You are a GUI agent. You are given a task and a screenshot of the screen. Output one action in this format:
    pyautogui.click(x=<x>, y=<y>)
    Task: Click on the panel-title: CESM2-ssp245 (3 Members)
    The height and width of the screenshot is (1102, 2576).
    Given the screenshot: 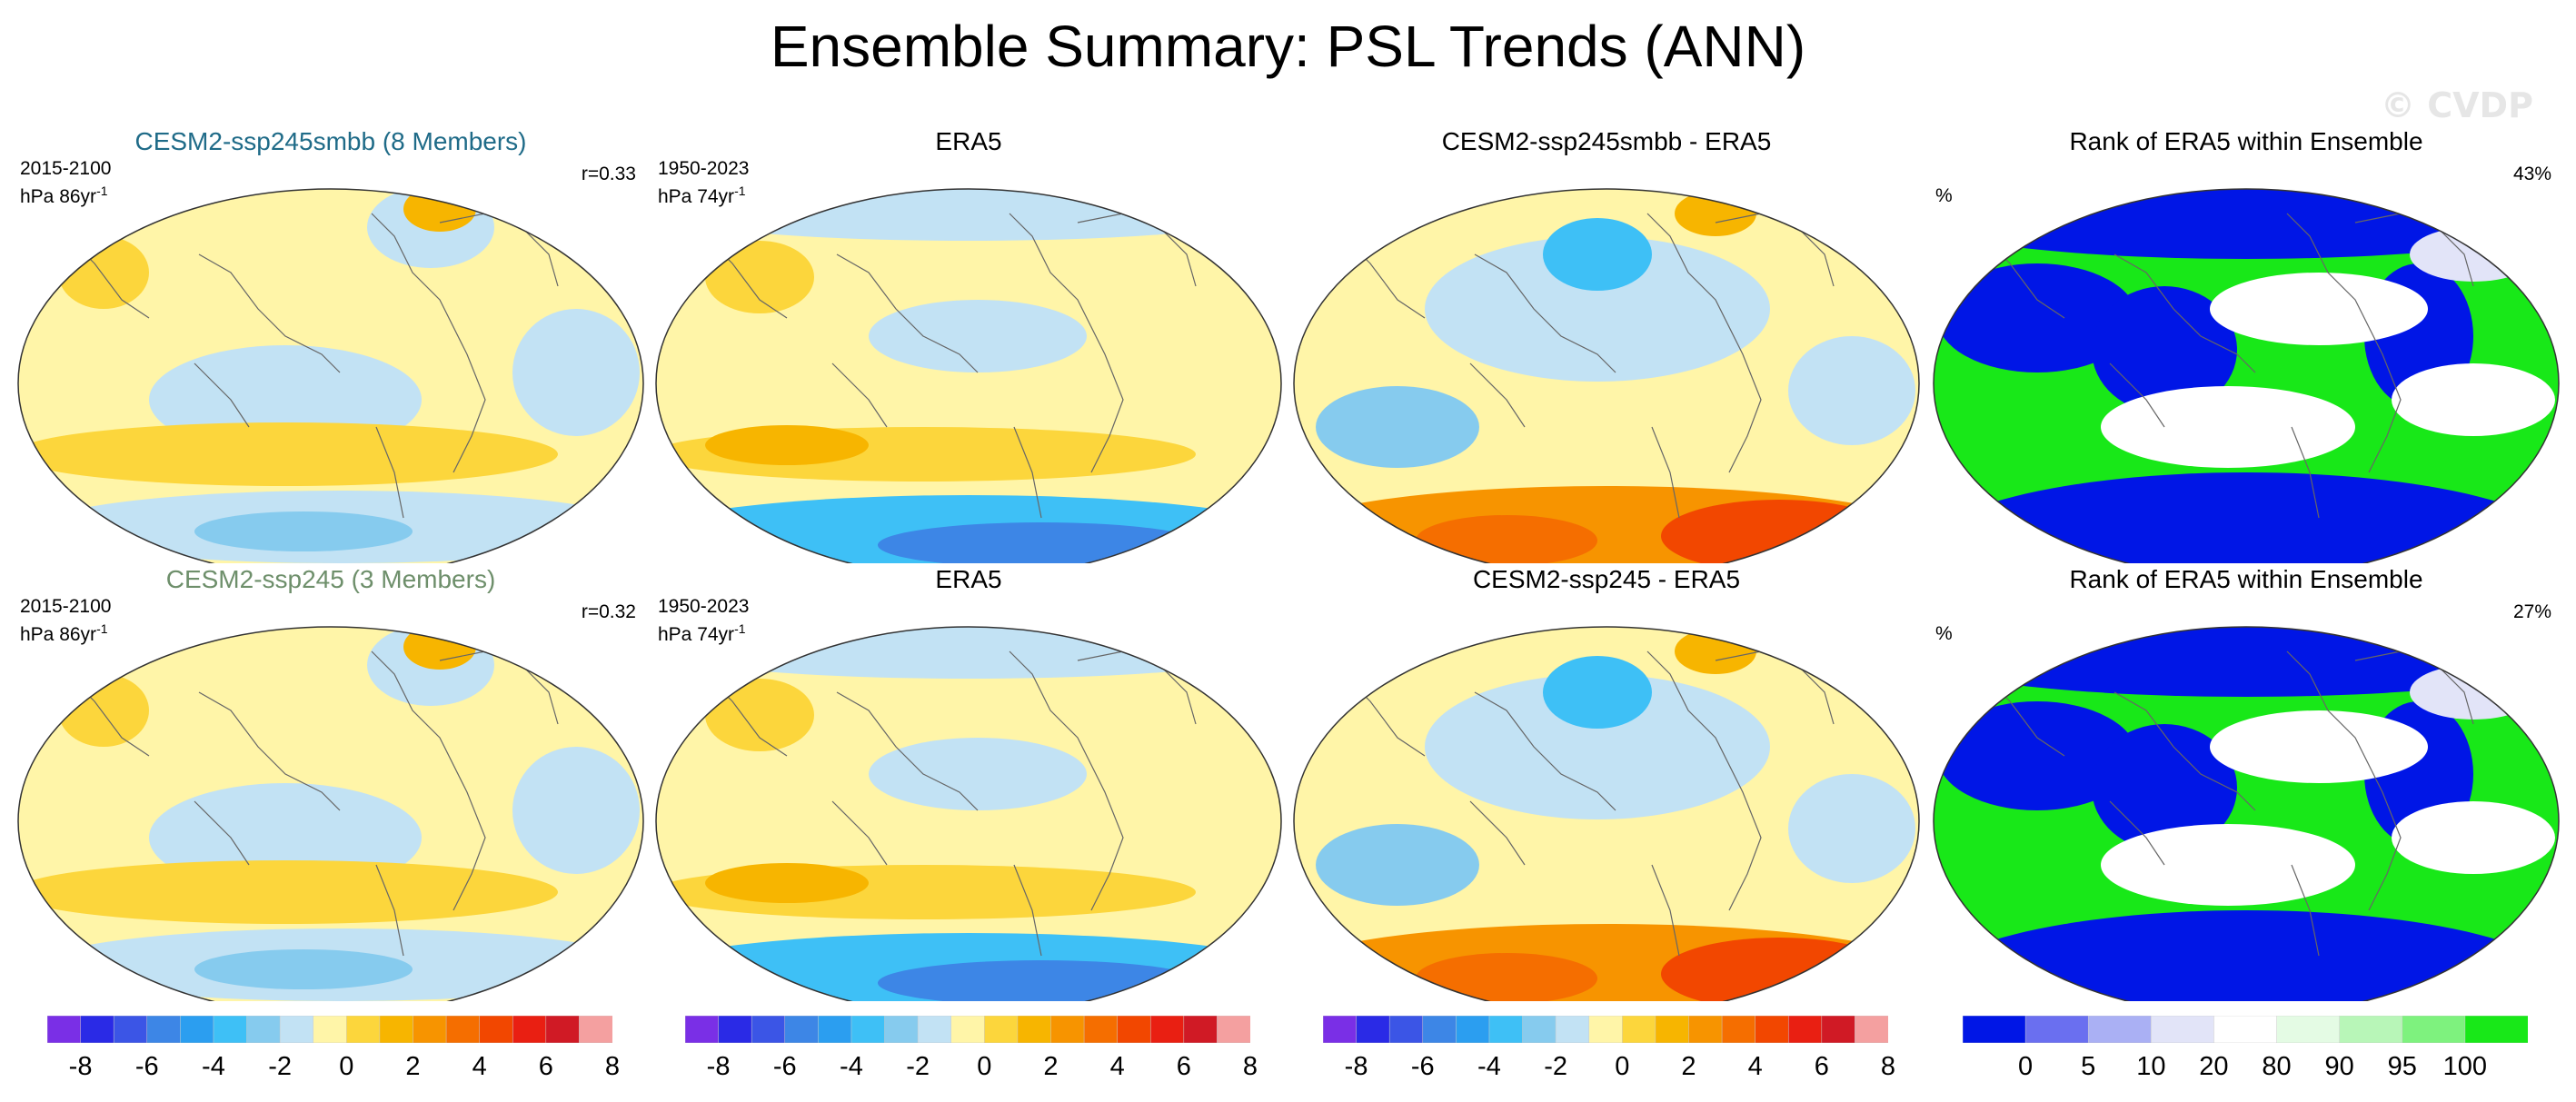 What is the action you would take?
    pyautogui.click(x=331, y=579)
    